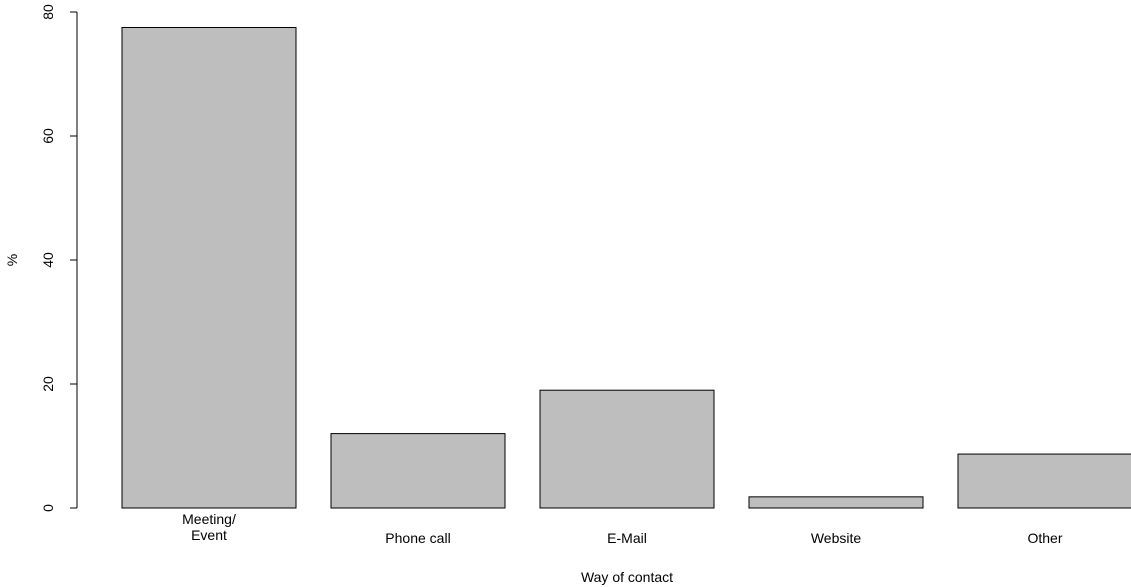 The image size is (1131, 587). I want to click on y-tick-label: 80, so click(48, 12).